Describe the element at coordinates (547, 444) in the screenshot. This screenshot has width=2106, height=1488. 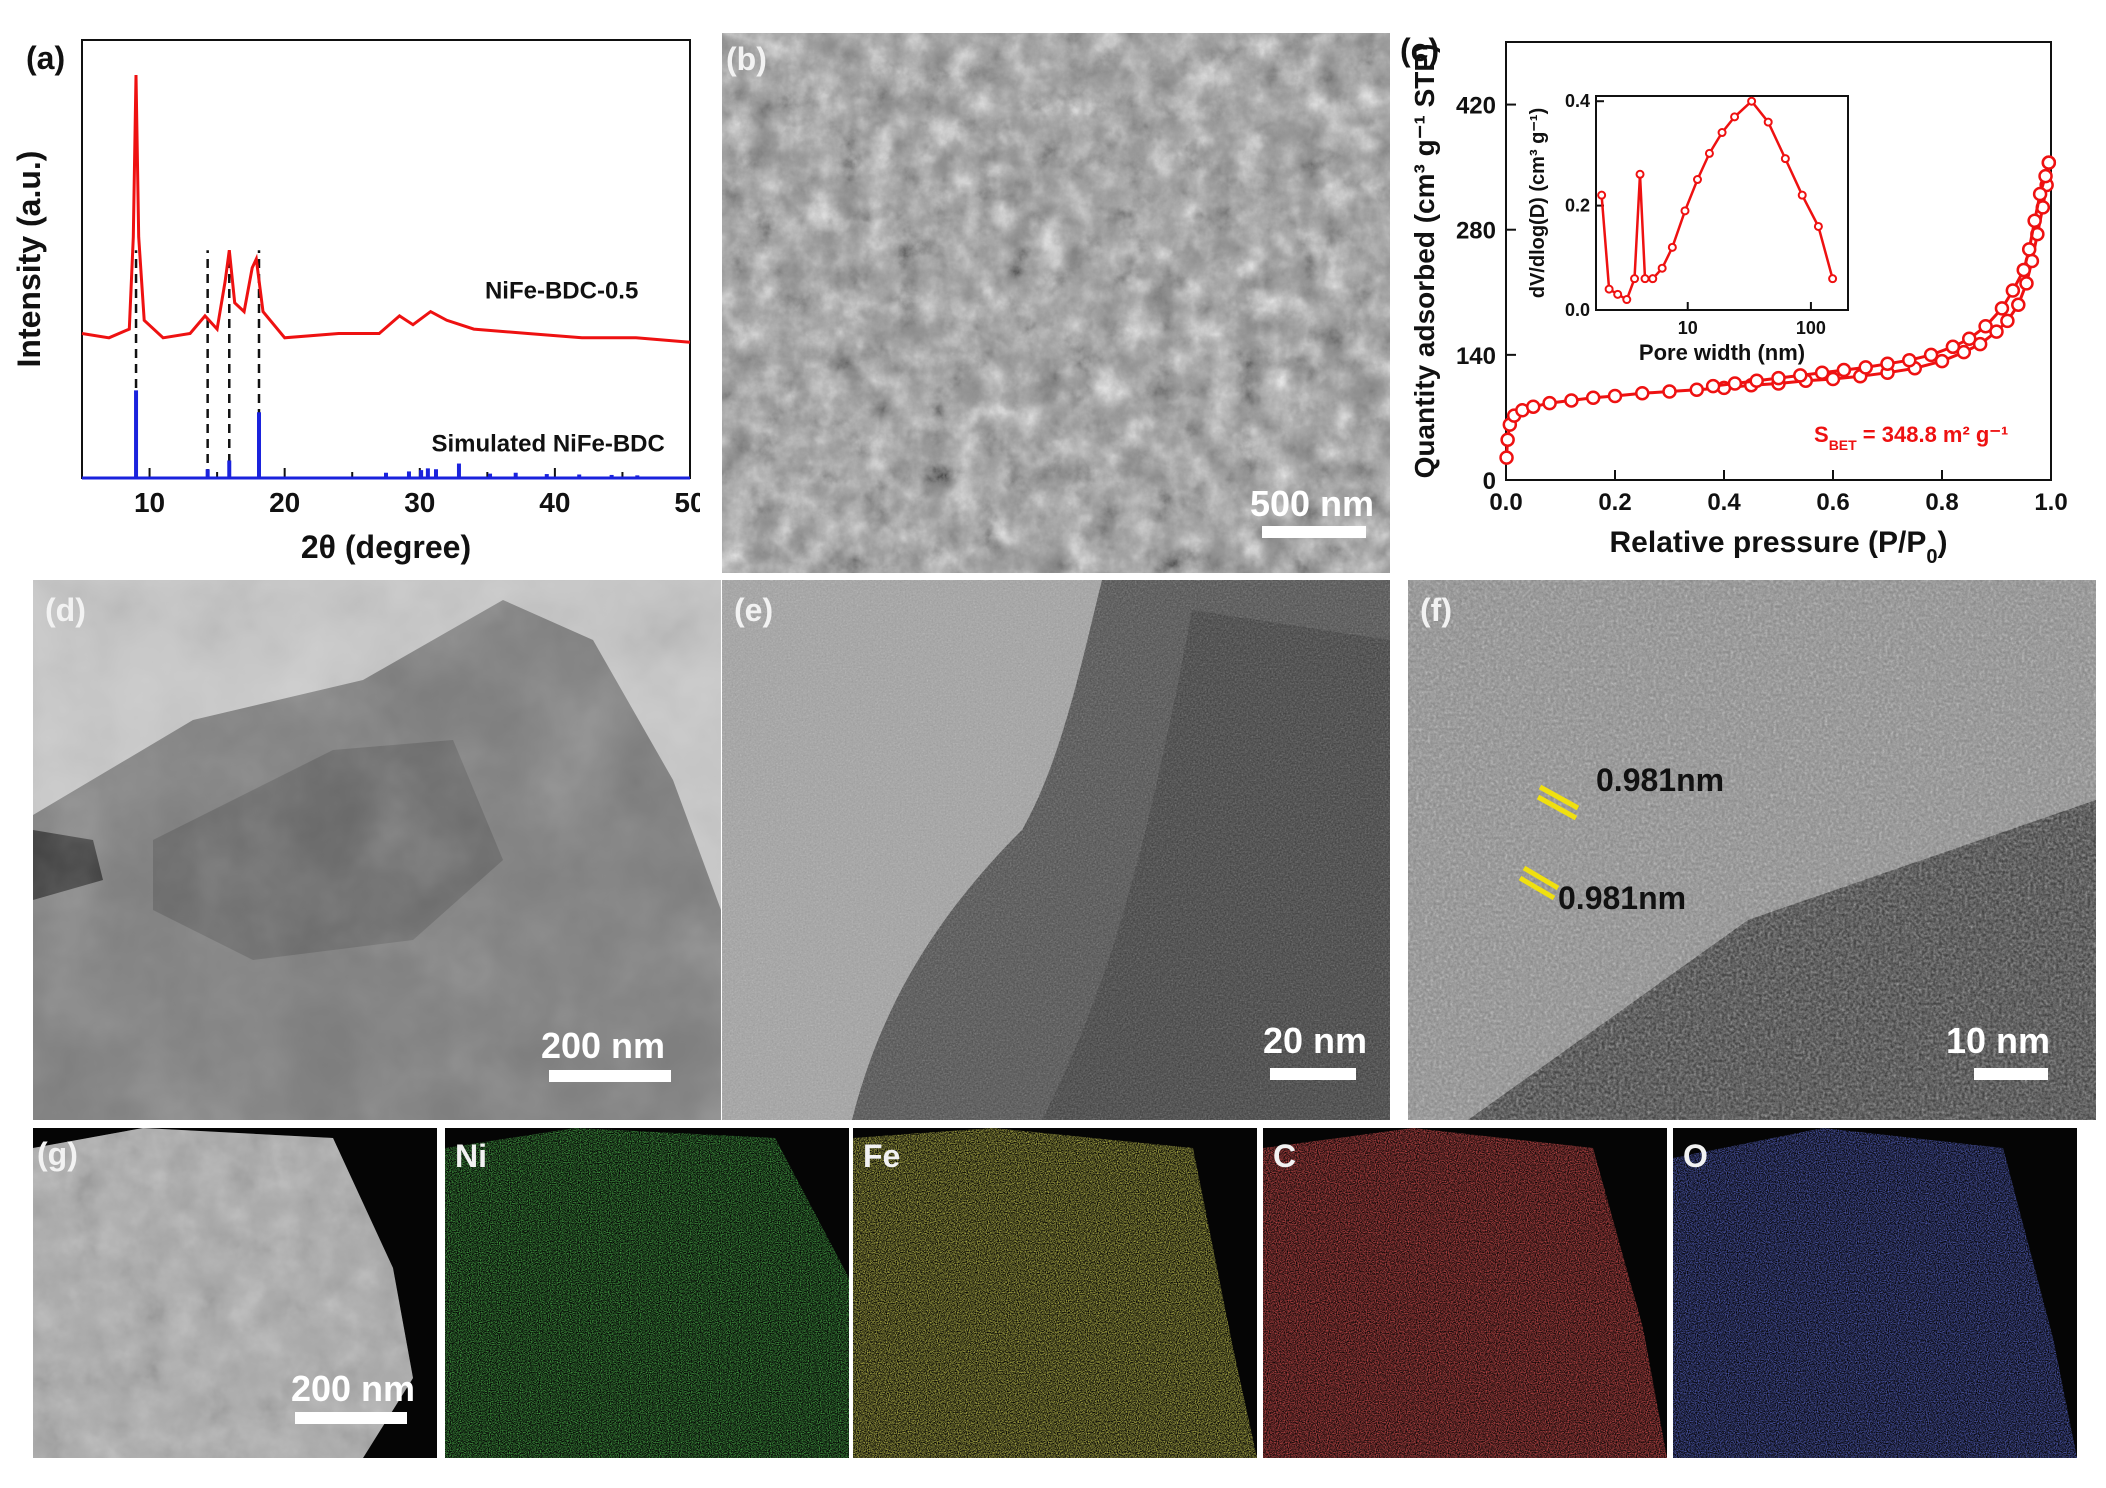
I see `series-label: Simulated NiFe-BDC` at that location.